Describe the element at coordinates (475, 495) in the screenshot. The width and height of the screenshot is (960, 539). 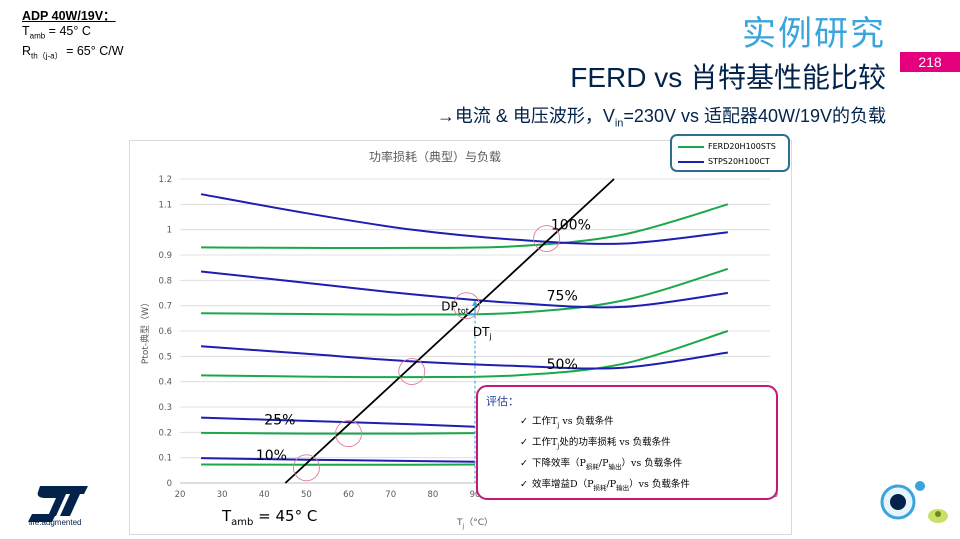
I see `x-tick-label: 90` at that location.